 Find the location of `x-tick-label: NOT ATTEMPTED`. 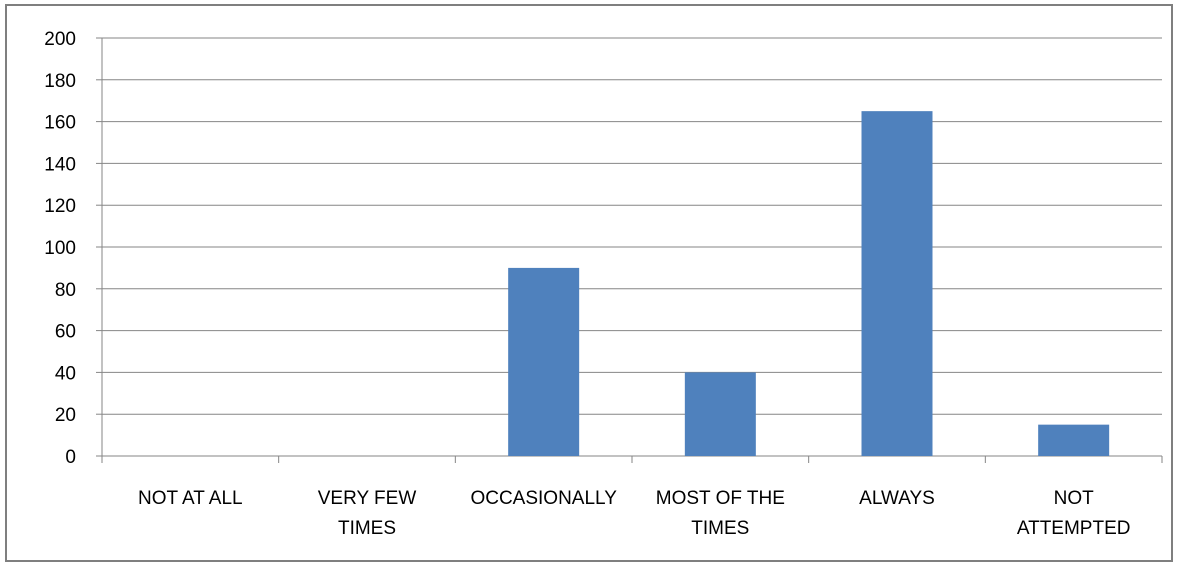

x-tick-label: NOT ATTEMPTED is located at coordinates (1074, 513).